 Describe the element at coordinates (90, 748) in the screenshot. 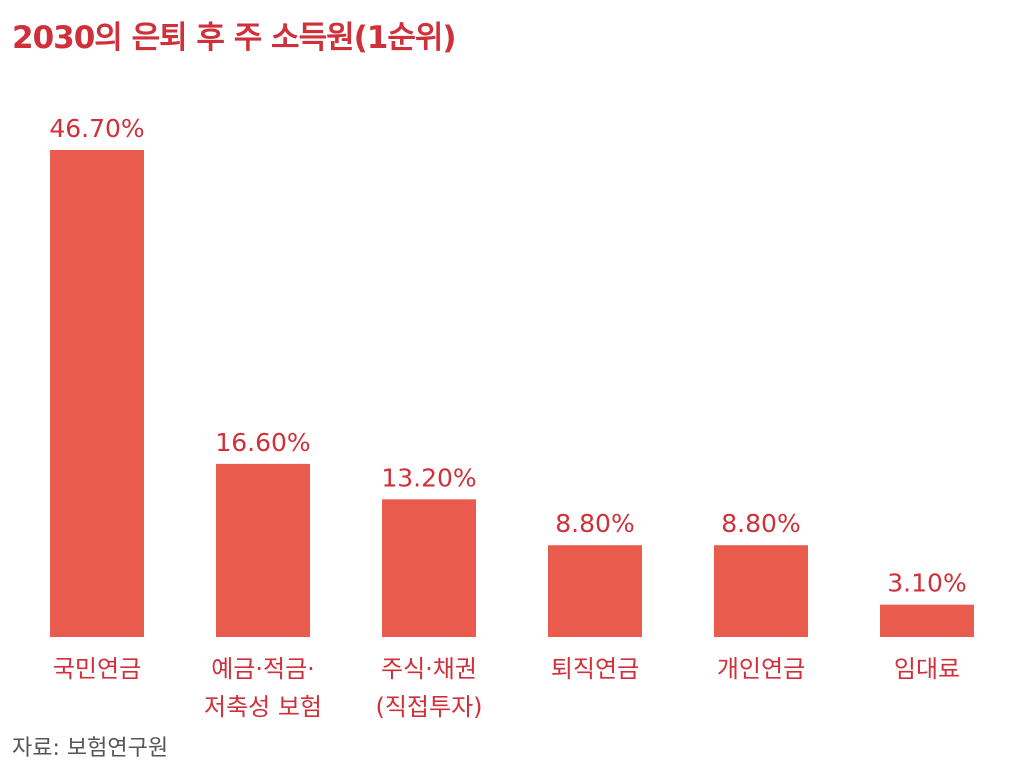

I see `source-note: 자료: 보험연구원` at that location.